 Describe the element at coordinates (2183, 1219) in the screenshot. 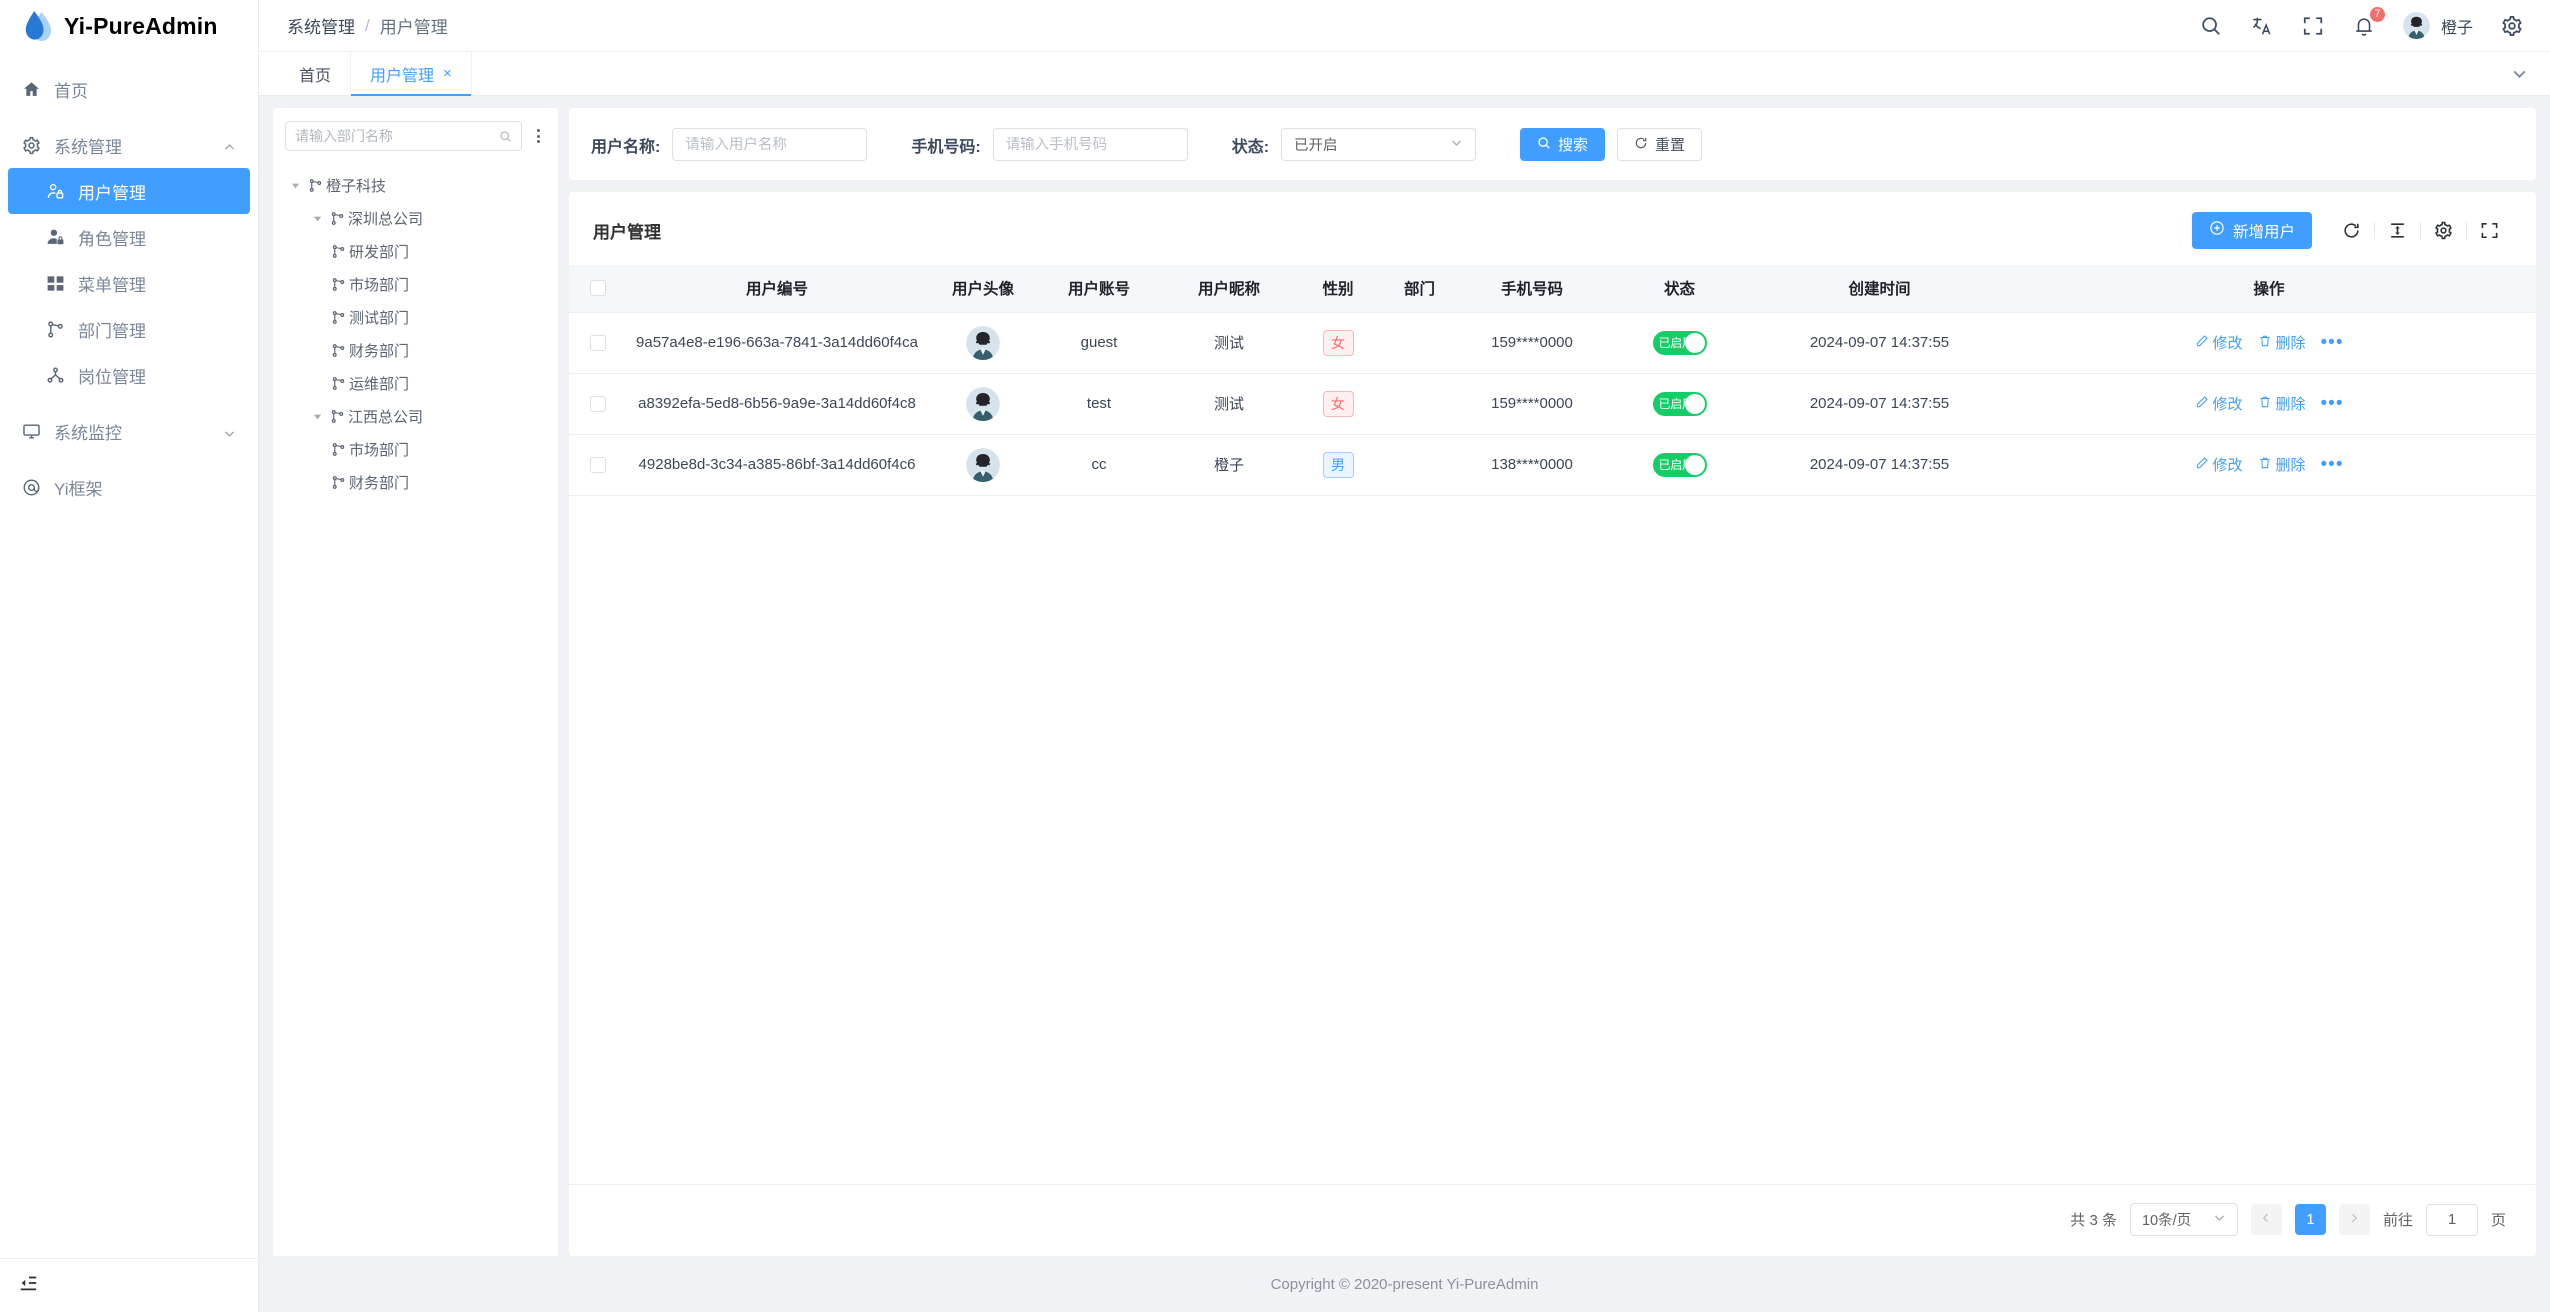

I see `page-size-select: 10条/页` at that location.